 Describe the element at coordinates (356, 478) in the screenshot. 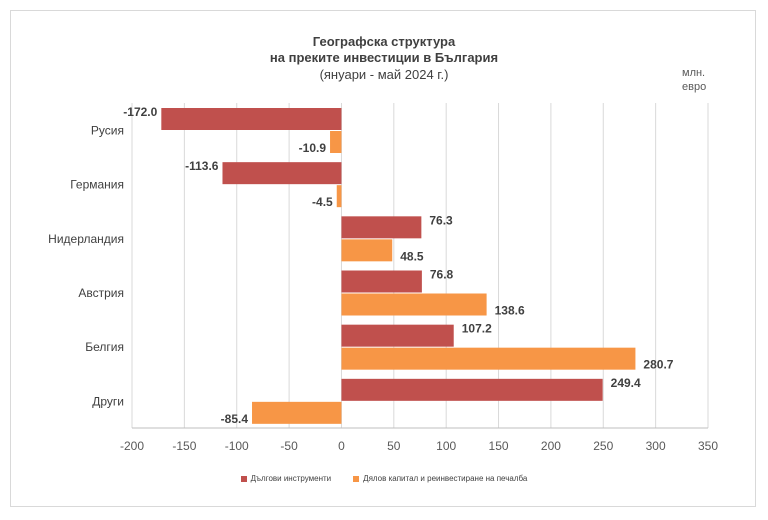

I see `legend-swatch-equity` at that location.